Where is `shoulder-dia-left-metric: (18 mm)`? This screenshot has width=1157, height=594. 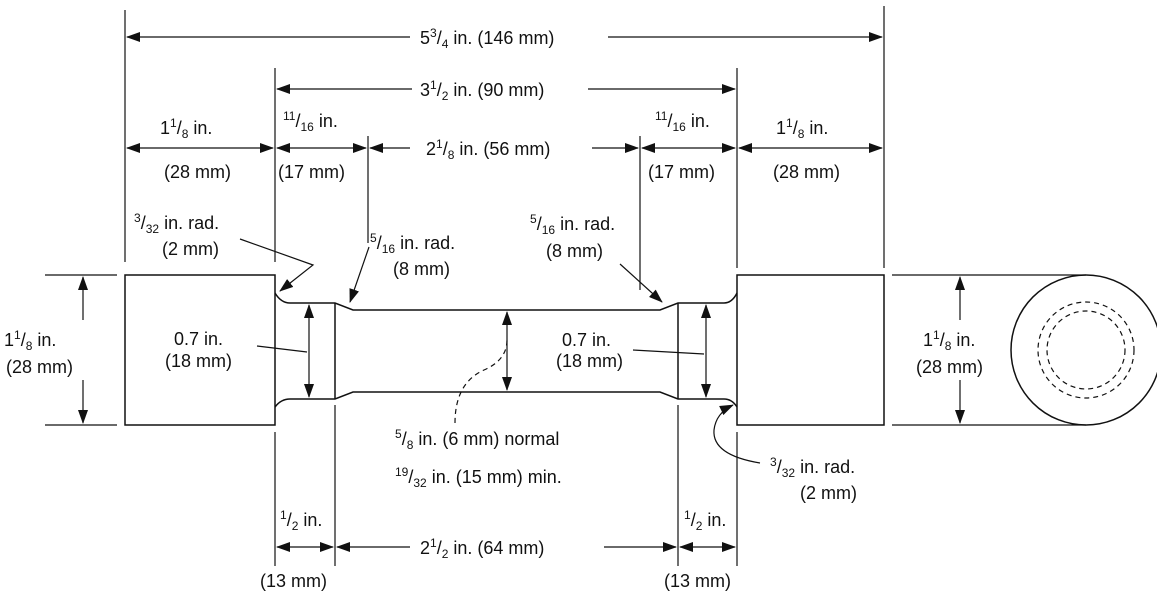 shoulder-dia-left-metric: (18 mm) is located at coordinates (198, 361).